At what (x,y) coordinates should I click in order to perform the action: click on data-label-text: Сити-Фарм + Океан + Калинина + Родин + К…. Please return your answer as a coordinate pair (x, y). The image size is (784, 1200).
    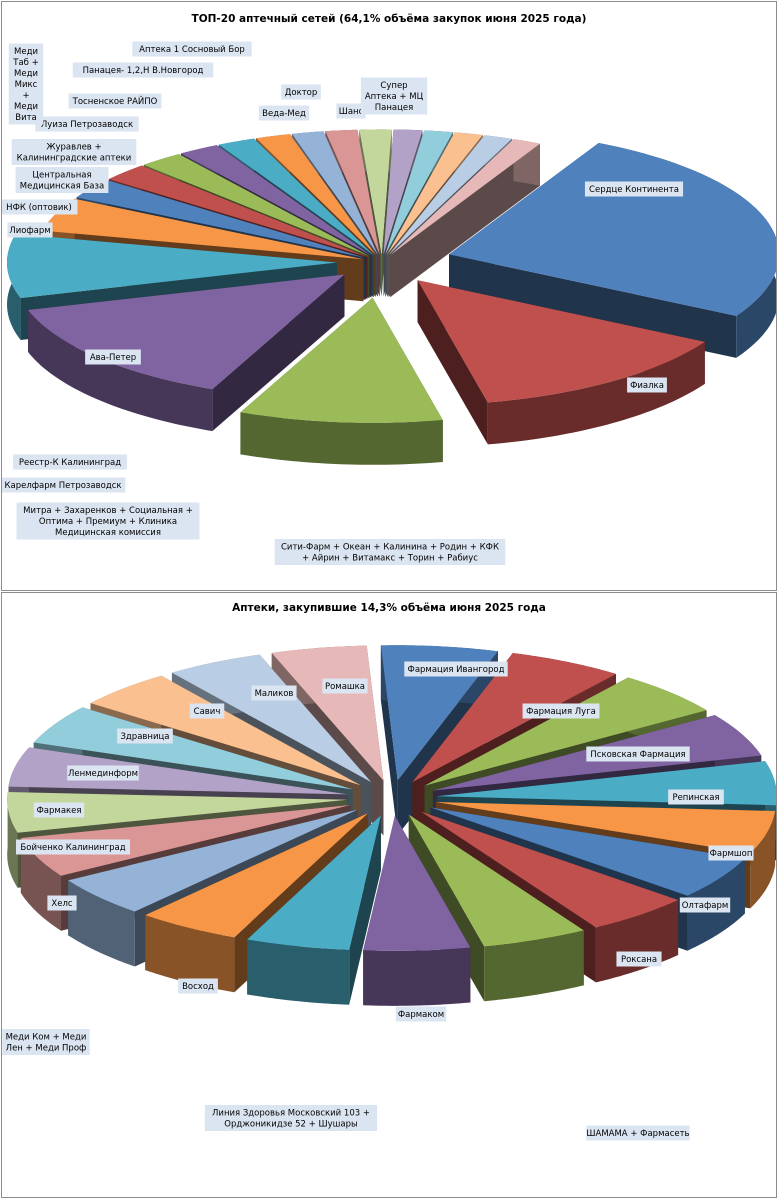
    Looking at the image, I should click on (390, 553).